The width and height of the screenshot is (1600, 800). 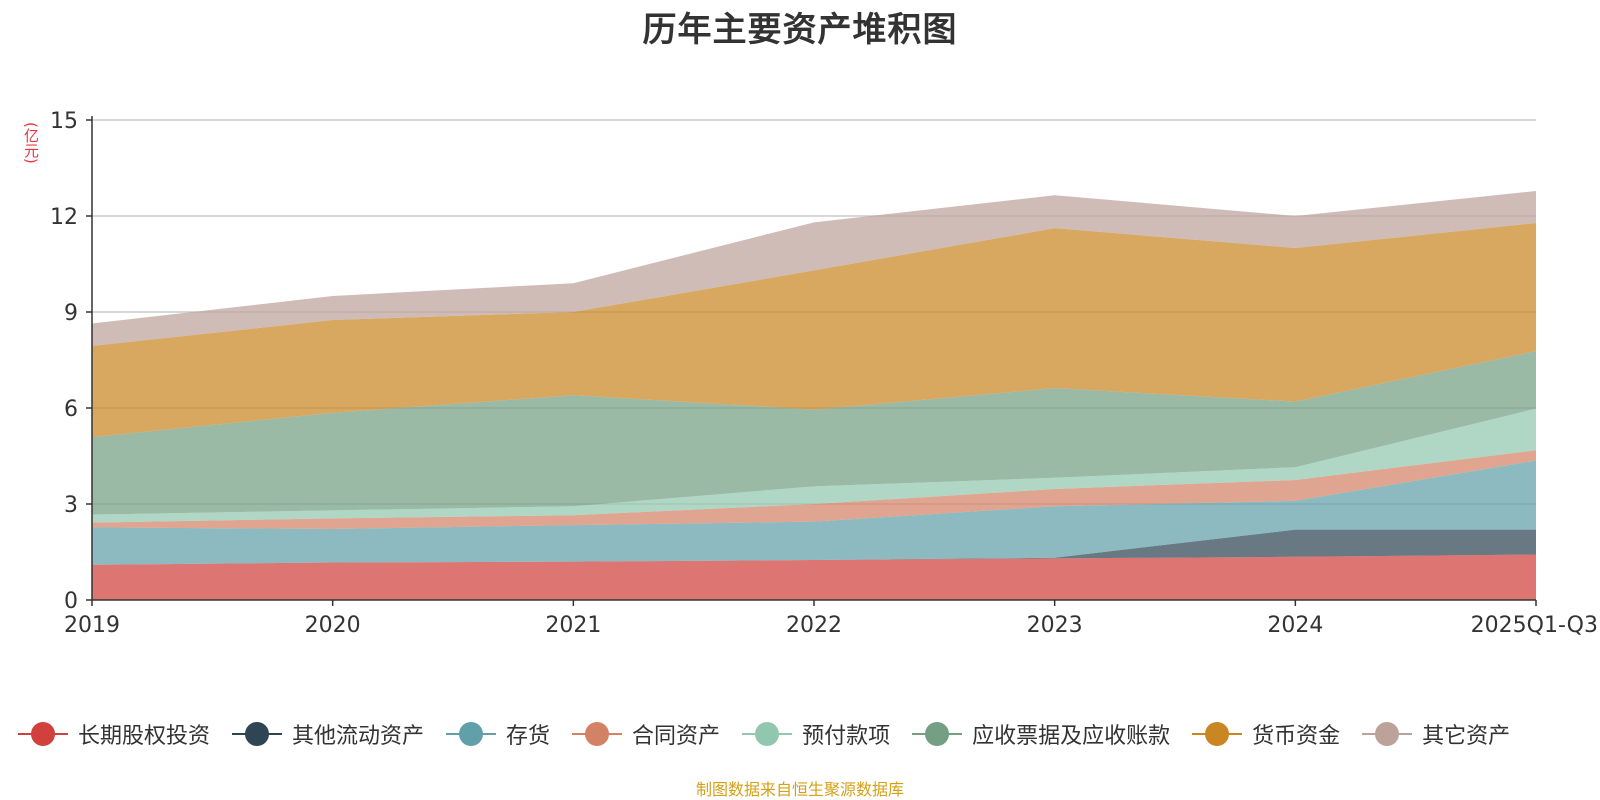 What do you see at coordinates (573, 625) in the screenshot?
I see `x-tick-label: 2021` at bounding box center [573, 625].